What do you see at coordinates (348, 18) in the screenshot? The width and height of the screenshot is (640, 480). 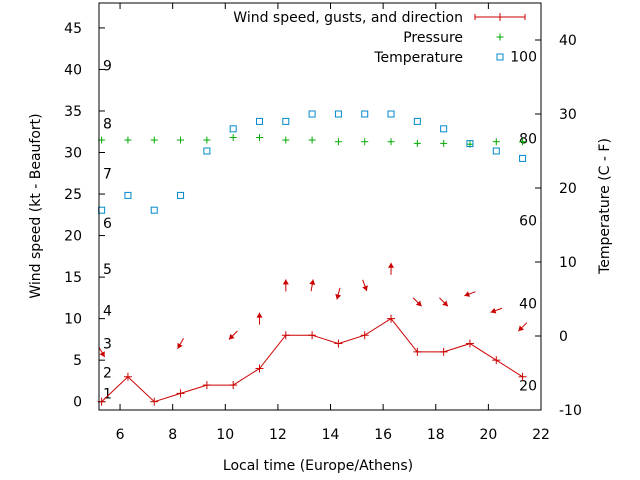 I see `legend-label-wind: Wind speed, gusts, and direction` at bounding box center [348, 18].